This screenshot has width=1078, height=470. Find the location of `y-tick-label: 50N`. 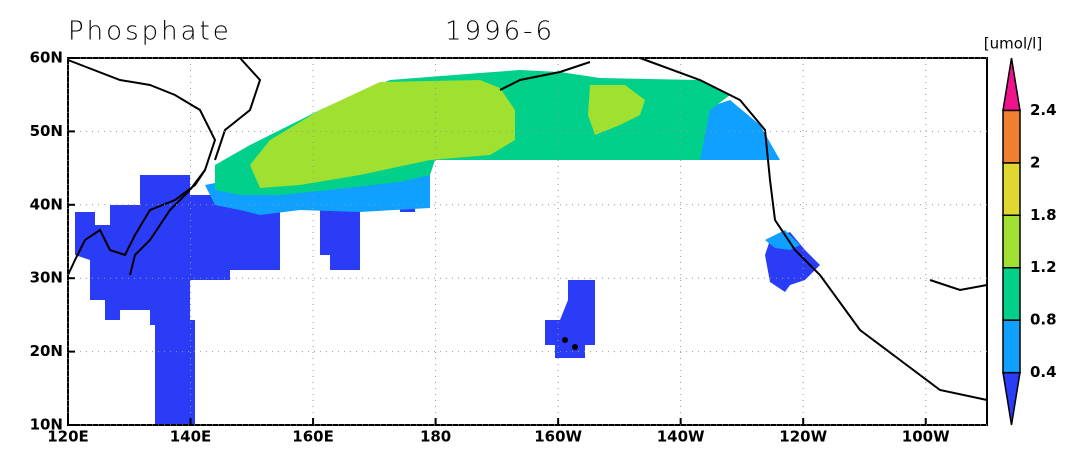

y-tick-label: 50N is located at coordinates (46, 131).